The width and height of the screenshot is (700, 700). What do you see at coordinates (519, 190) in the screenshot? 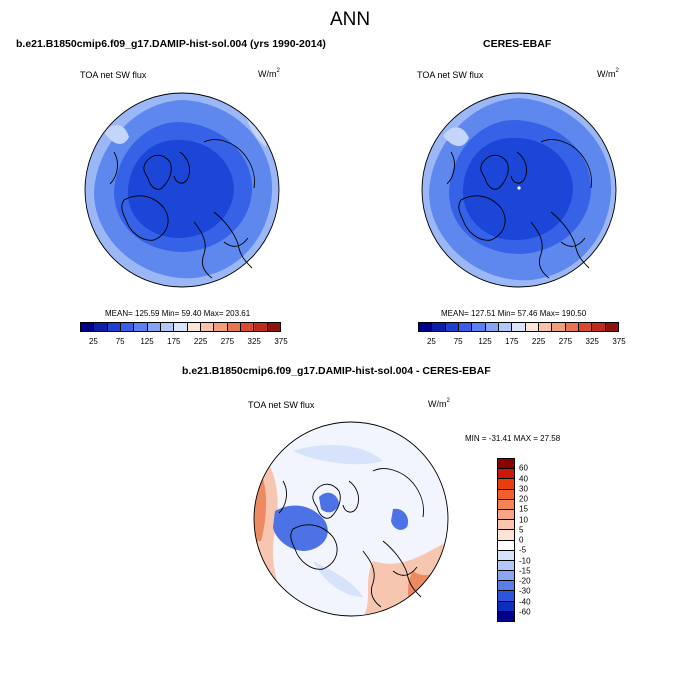
I see `panel2-polar-map` at bounding box center [519, 190].